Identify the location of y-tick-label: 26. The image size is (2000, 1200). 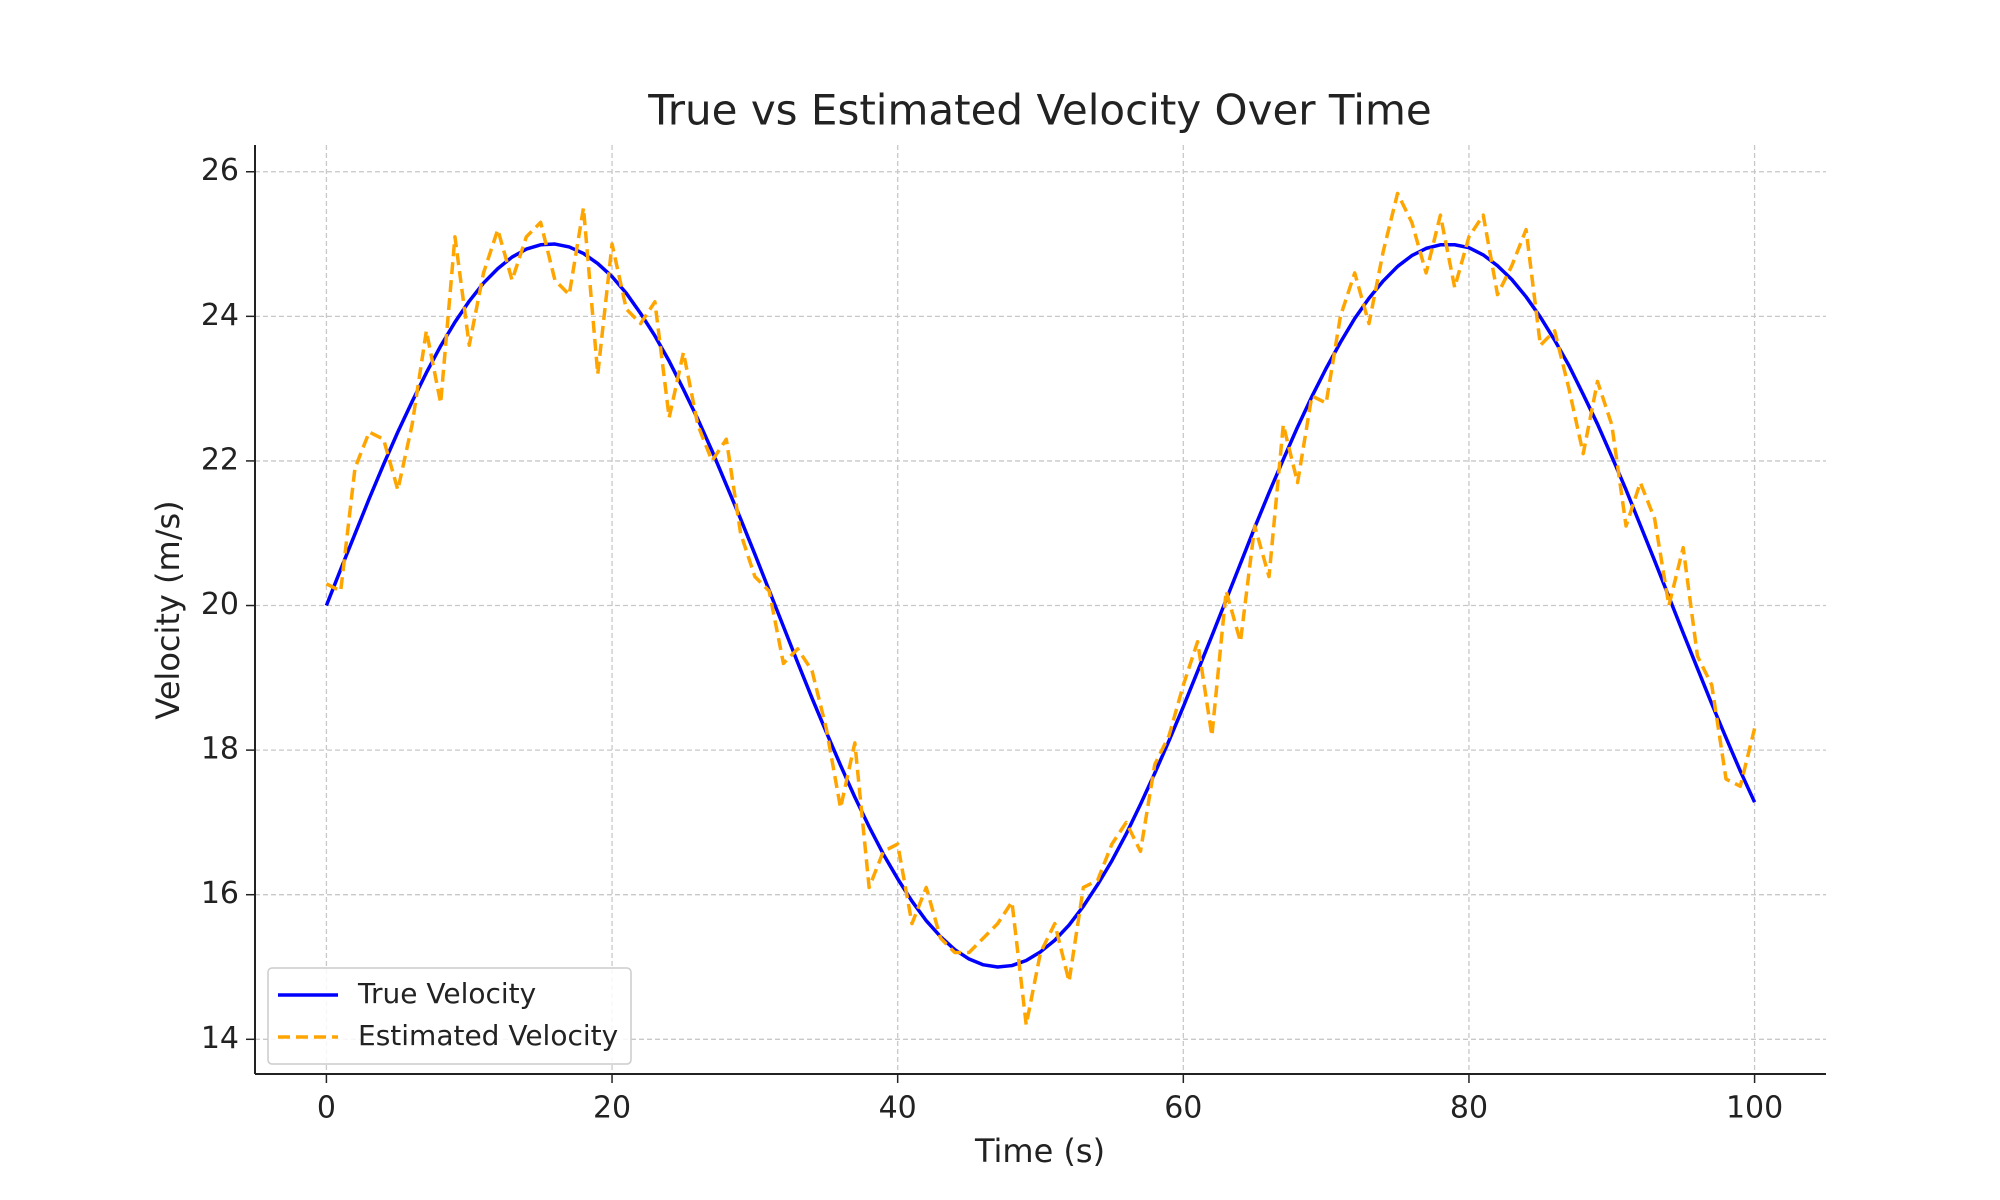
(220, 170).